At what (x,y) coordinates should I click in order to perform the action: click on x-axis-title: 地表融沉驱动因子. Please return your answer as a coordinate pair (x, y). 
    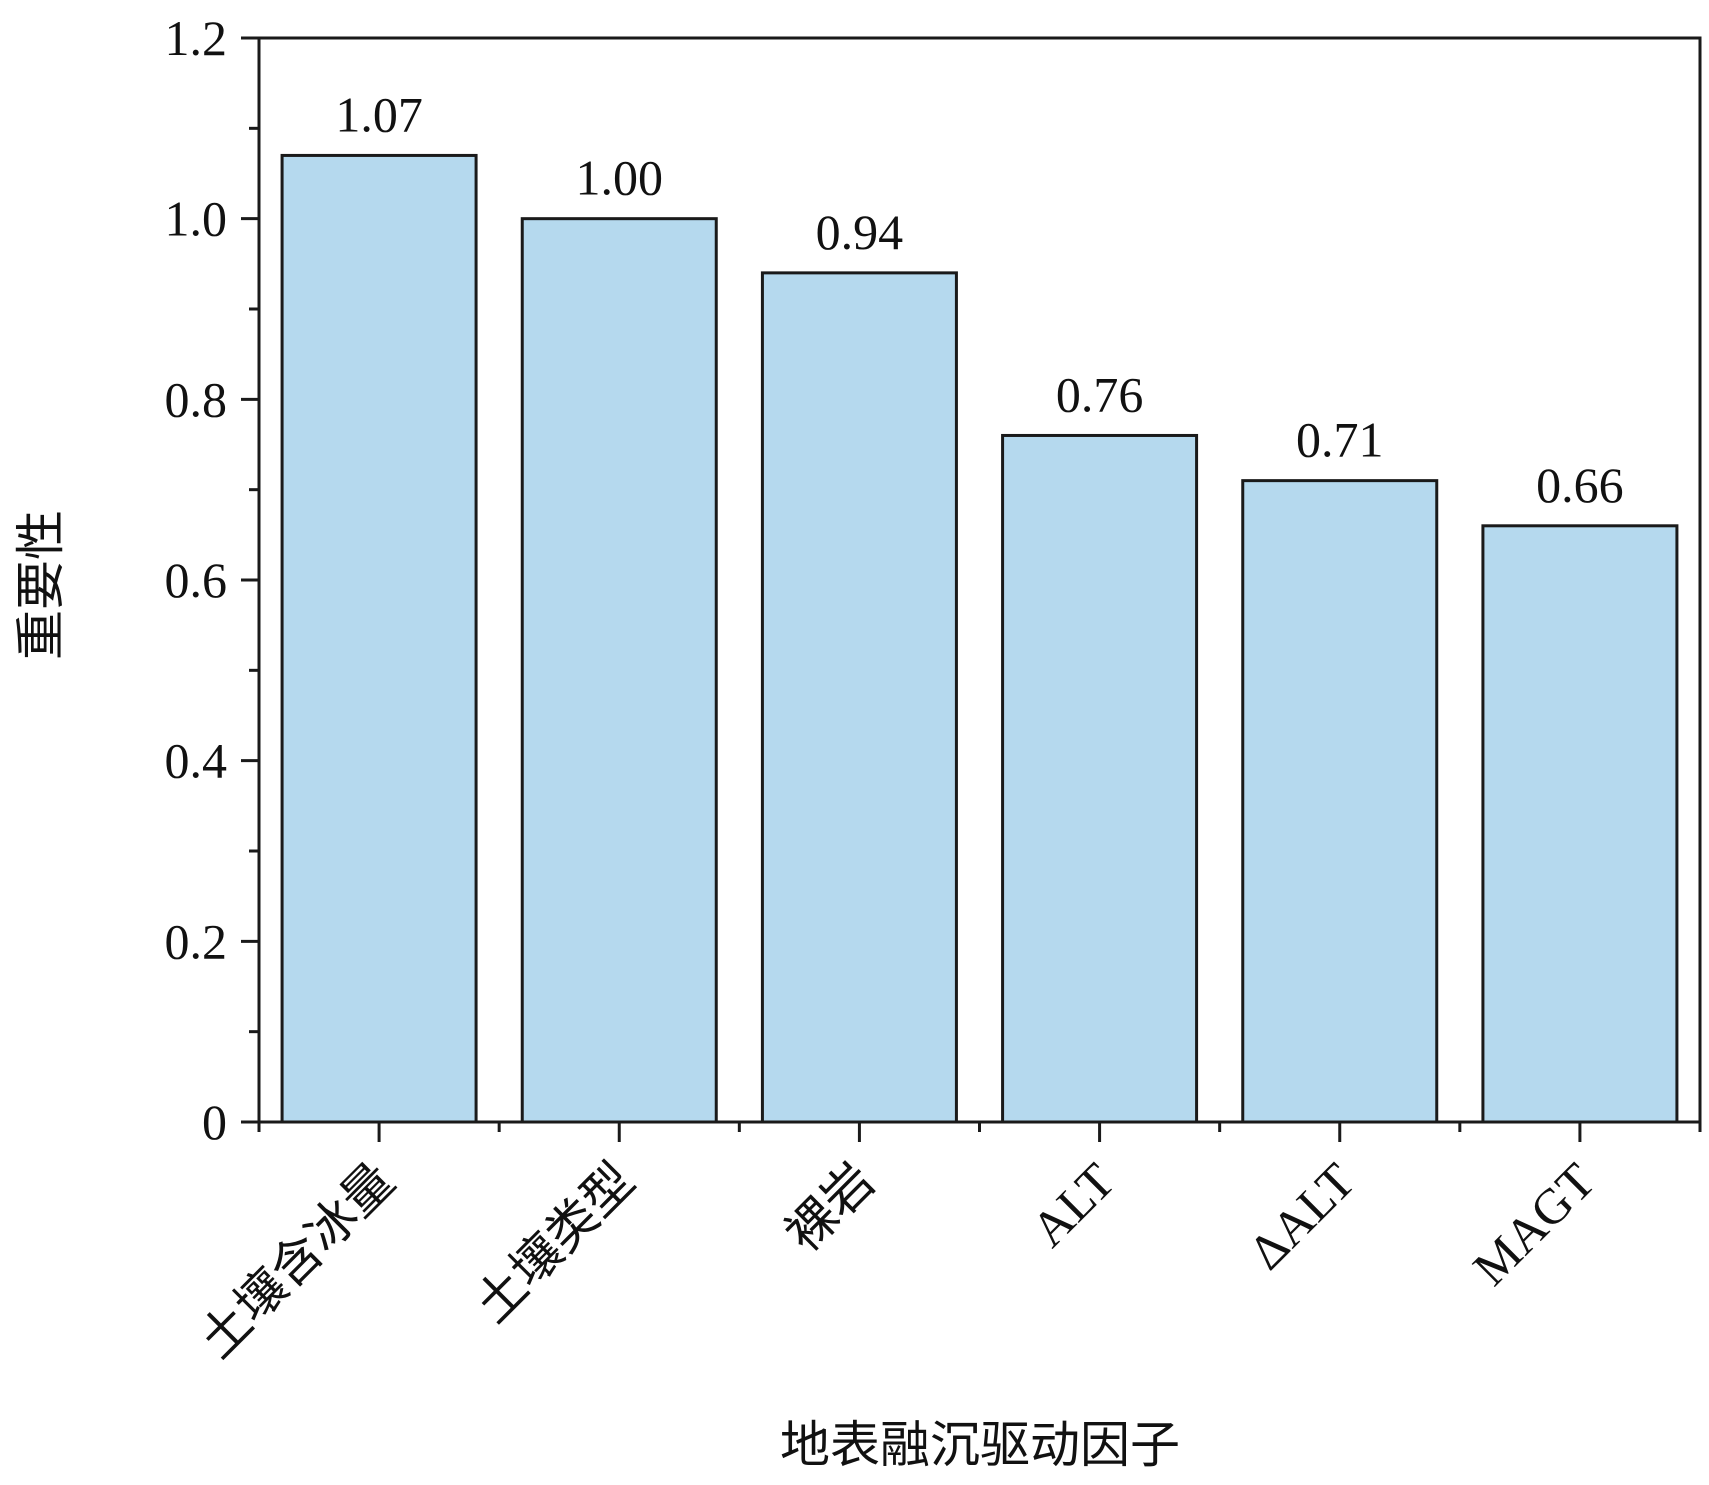
    Looking at the image, I should click on (980, 1445).